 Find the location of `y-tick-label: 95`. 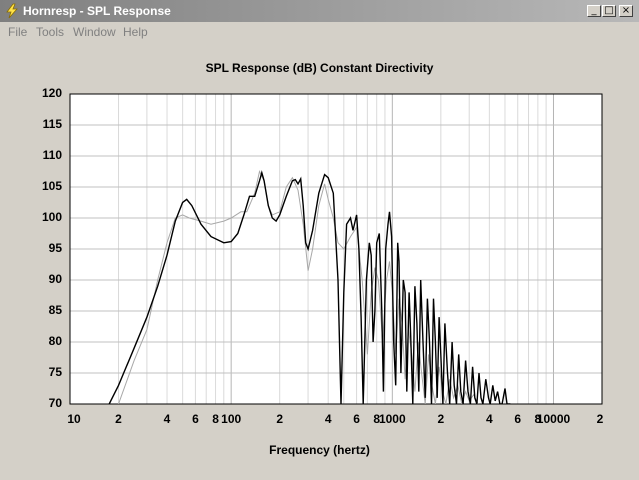

y-tick-label: 95 is located at coordinates (55, 248).